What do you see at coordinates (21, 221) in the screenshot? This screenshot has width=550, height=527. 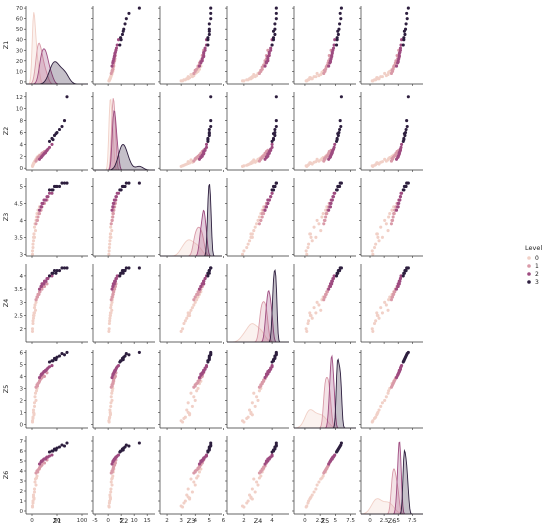 I see `ytick-label-Z3: 4` at bounding box center [21, 221].